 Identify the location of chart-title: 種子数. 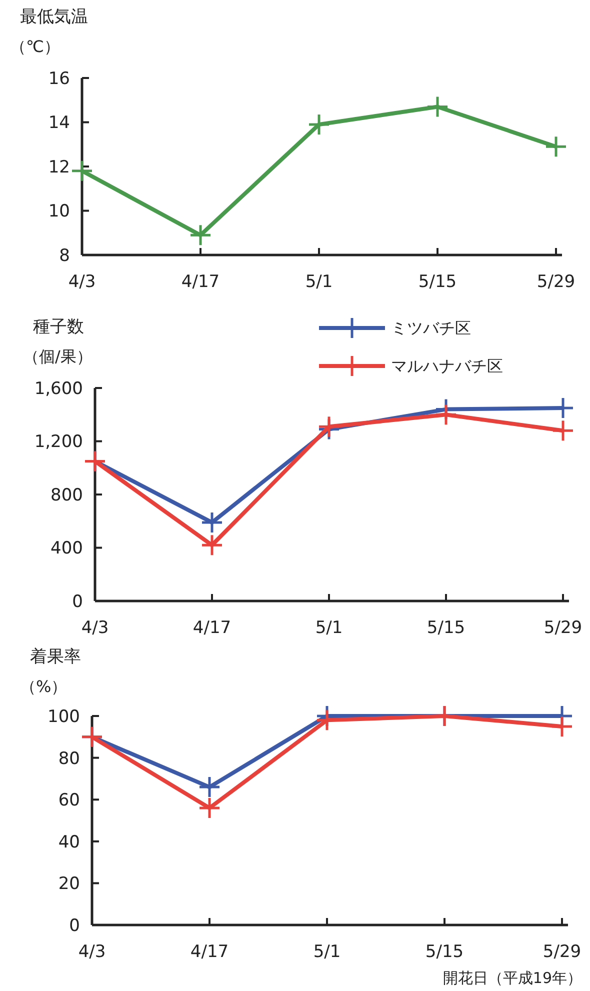
(58, 327).